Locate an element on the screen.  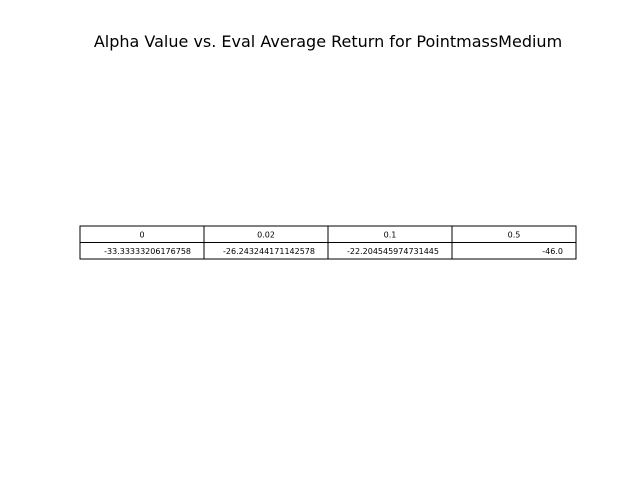
column-header-2: 0.1 is located at coordinates (390, 234).